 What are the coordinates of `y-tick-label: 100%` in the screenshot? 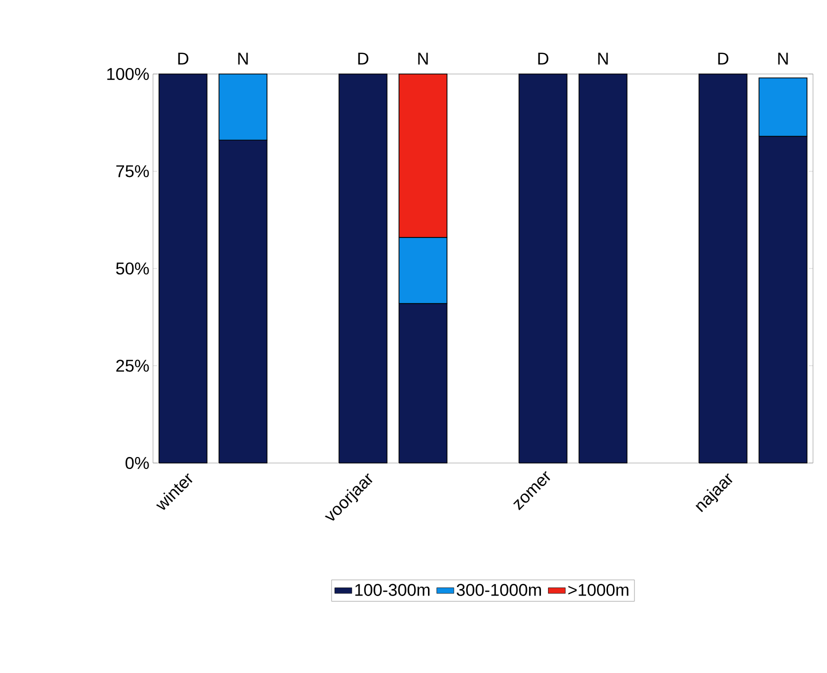 It's located at (128, 74).